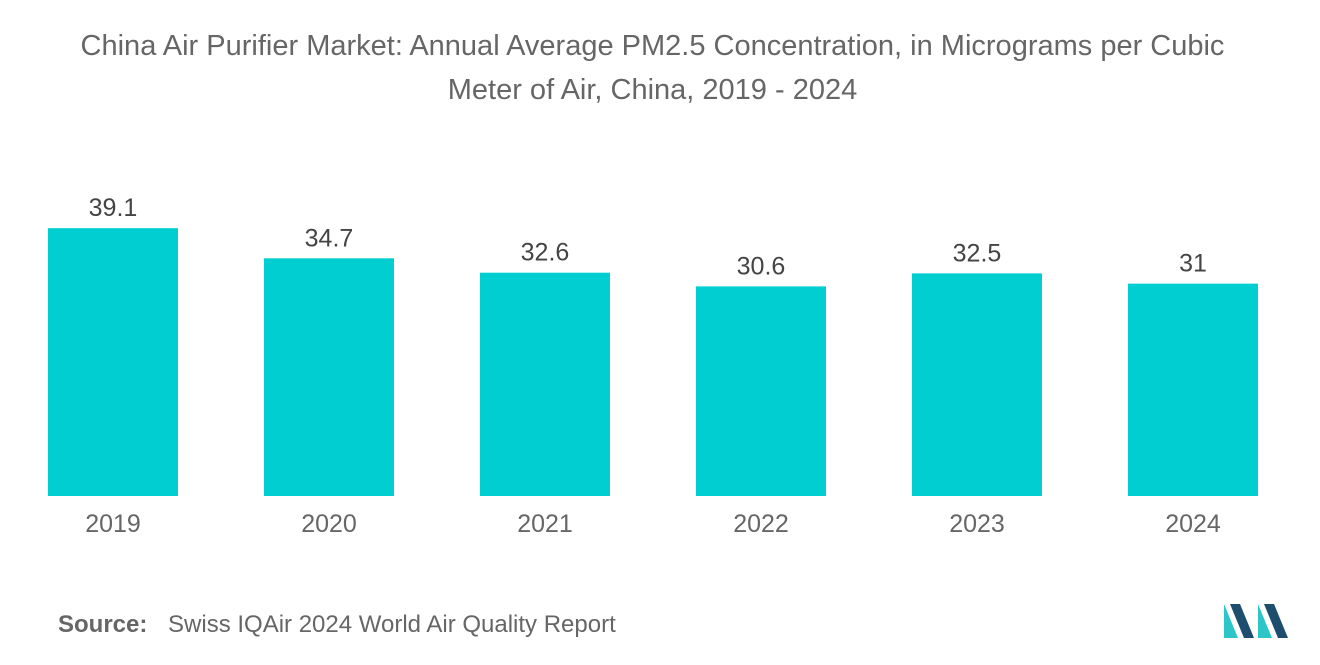 This screenshot has height=665, width=1320. Describe the element at coordinates (103, 624) in the screenshot. I see `source-label: Source:` at that location.